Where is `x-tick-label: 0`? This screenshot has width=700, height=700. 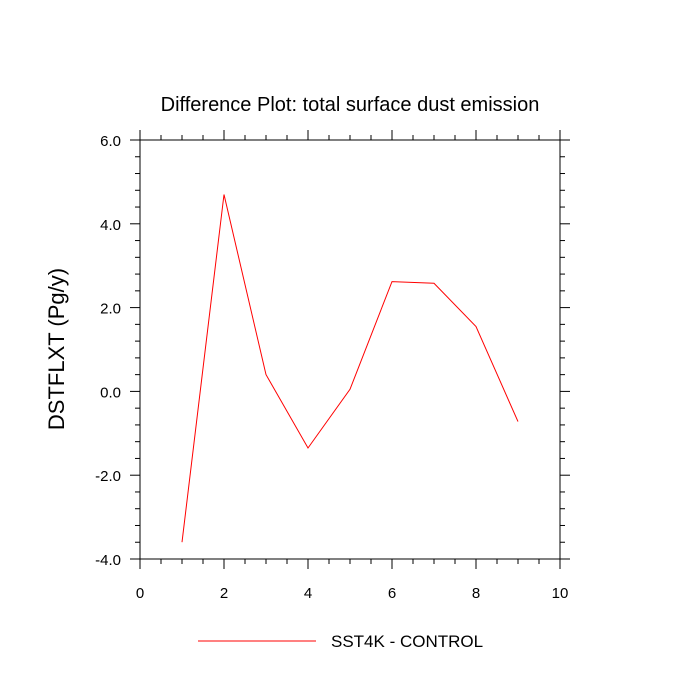 x-tick-label: 0 is located at coordinates (140, 593).